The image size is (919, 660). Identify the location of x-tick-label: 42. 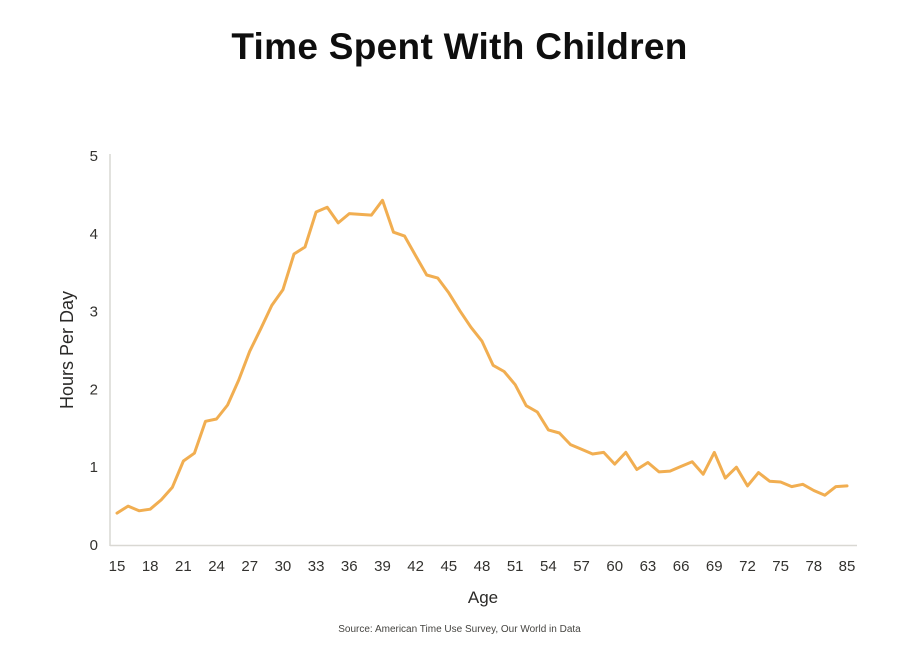
(415, 566).